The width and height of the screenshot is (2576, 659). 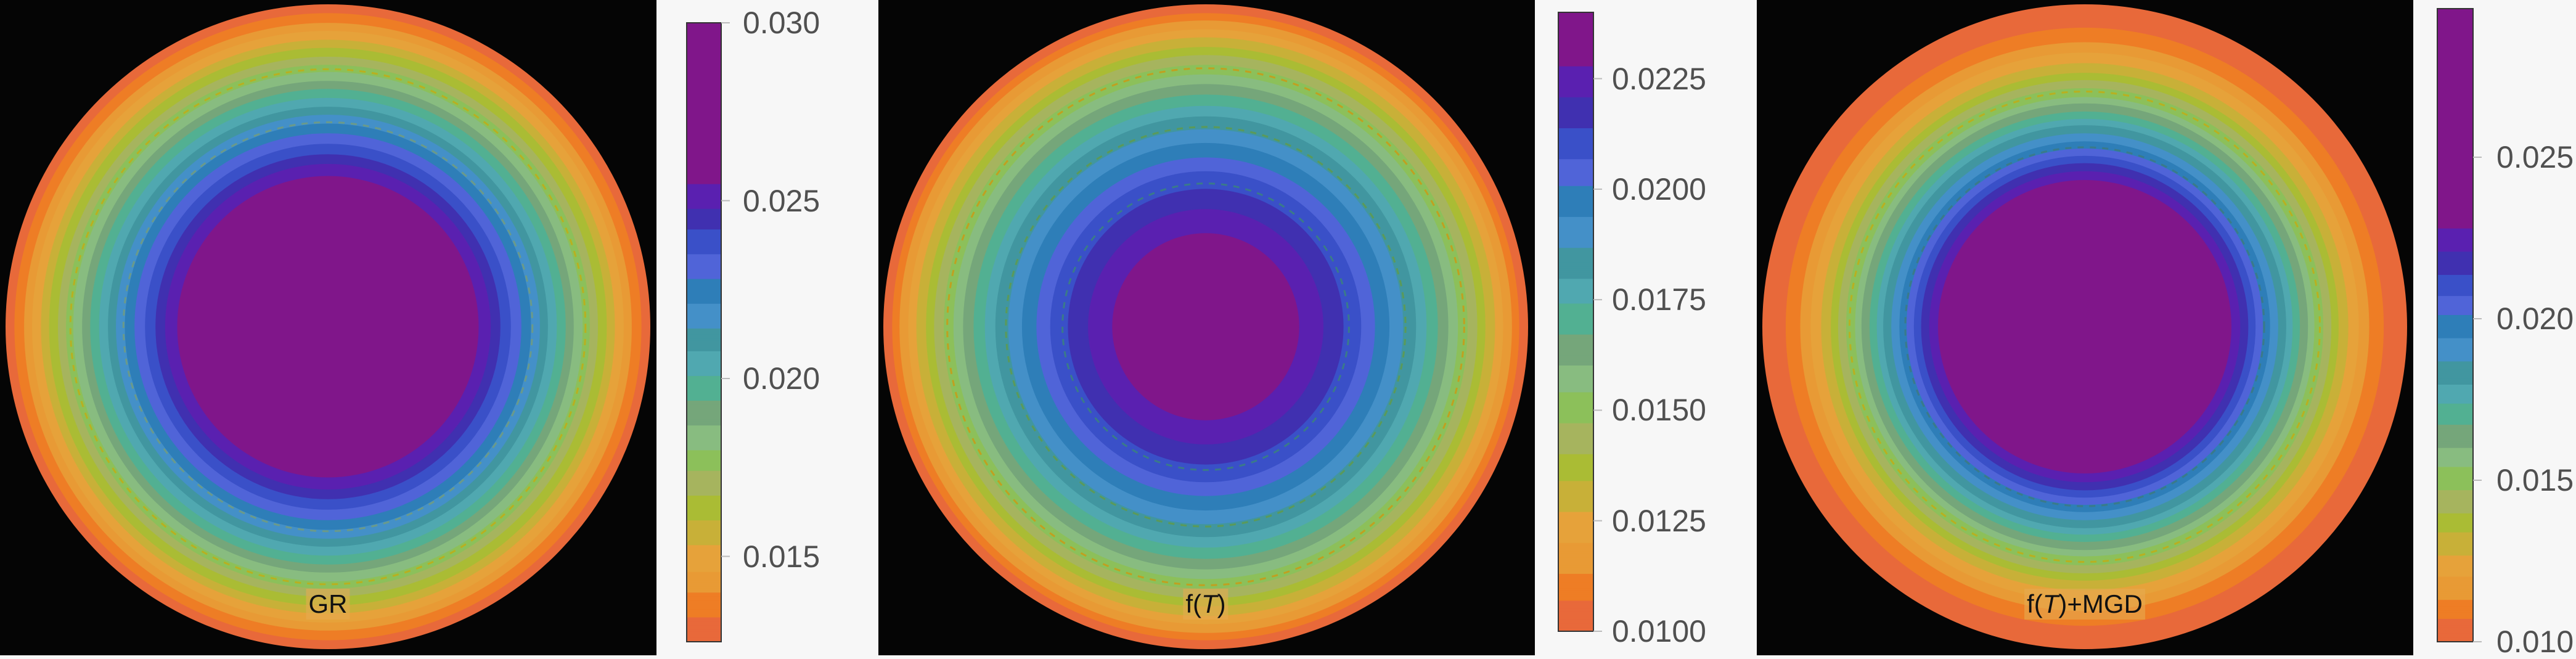 I want to click on label-part: f(, so click(x=1193, y=603).